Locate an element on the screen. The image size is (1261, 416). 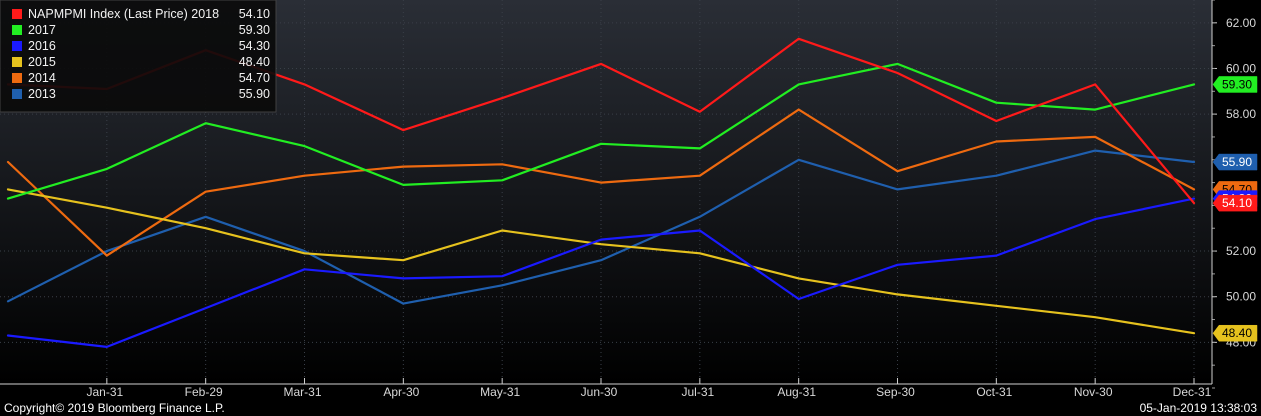
badge-2017: 59.30 is located at coordinates (1235, 84).